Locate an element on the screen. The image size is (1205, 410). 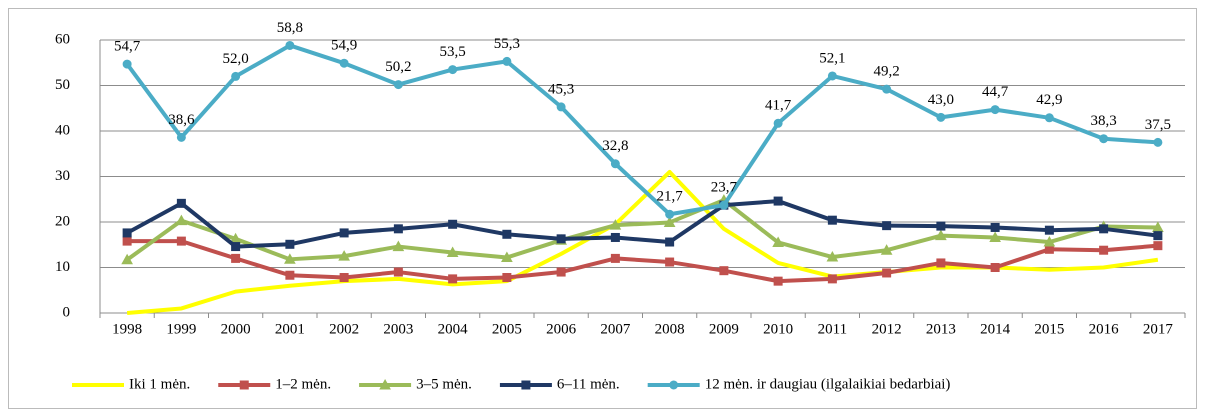
x-tick-label: 2005 is located at coordinates (507, 329).